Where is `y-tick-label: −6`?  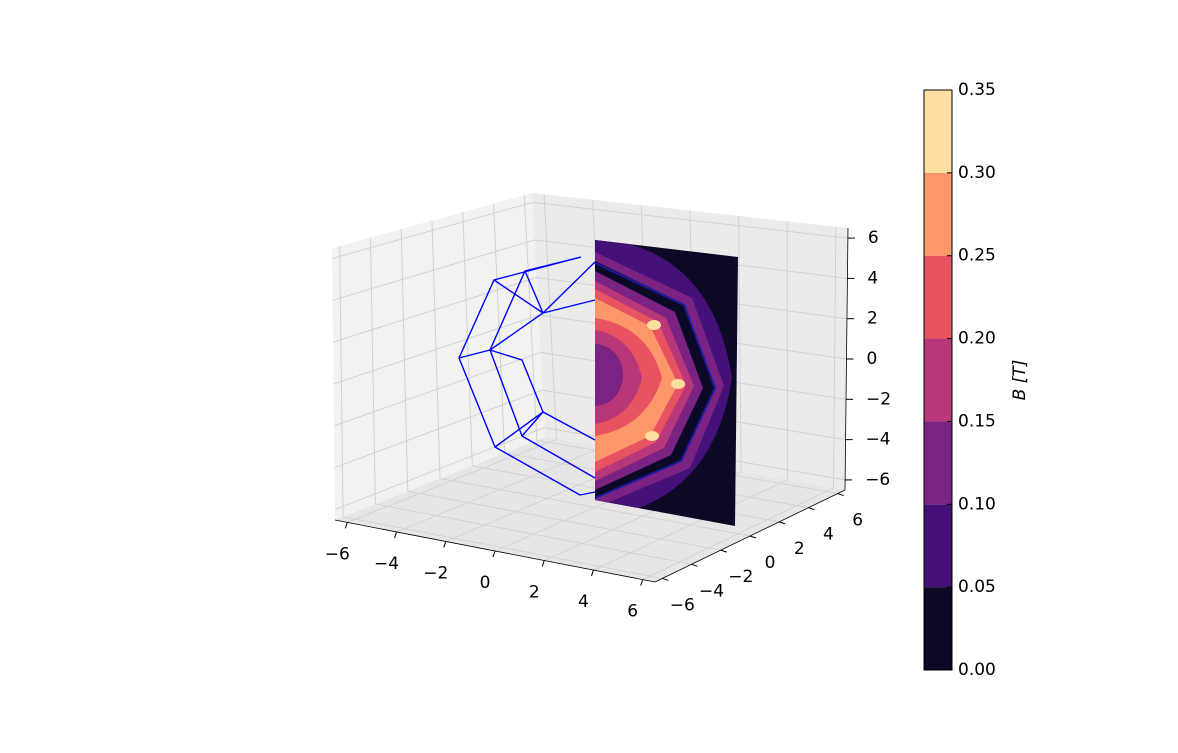 y-tick-label: −6 is located at coordinates (682, 605).